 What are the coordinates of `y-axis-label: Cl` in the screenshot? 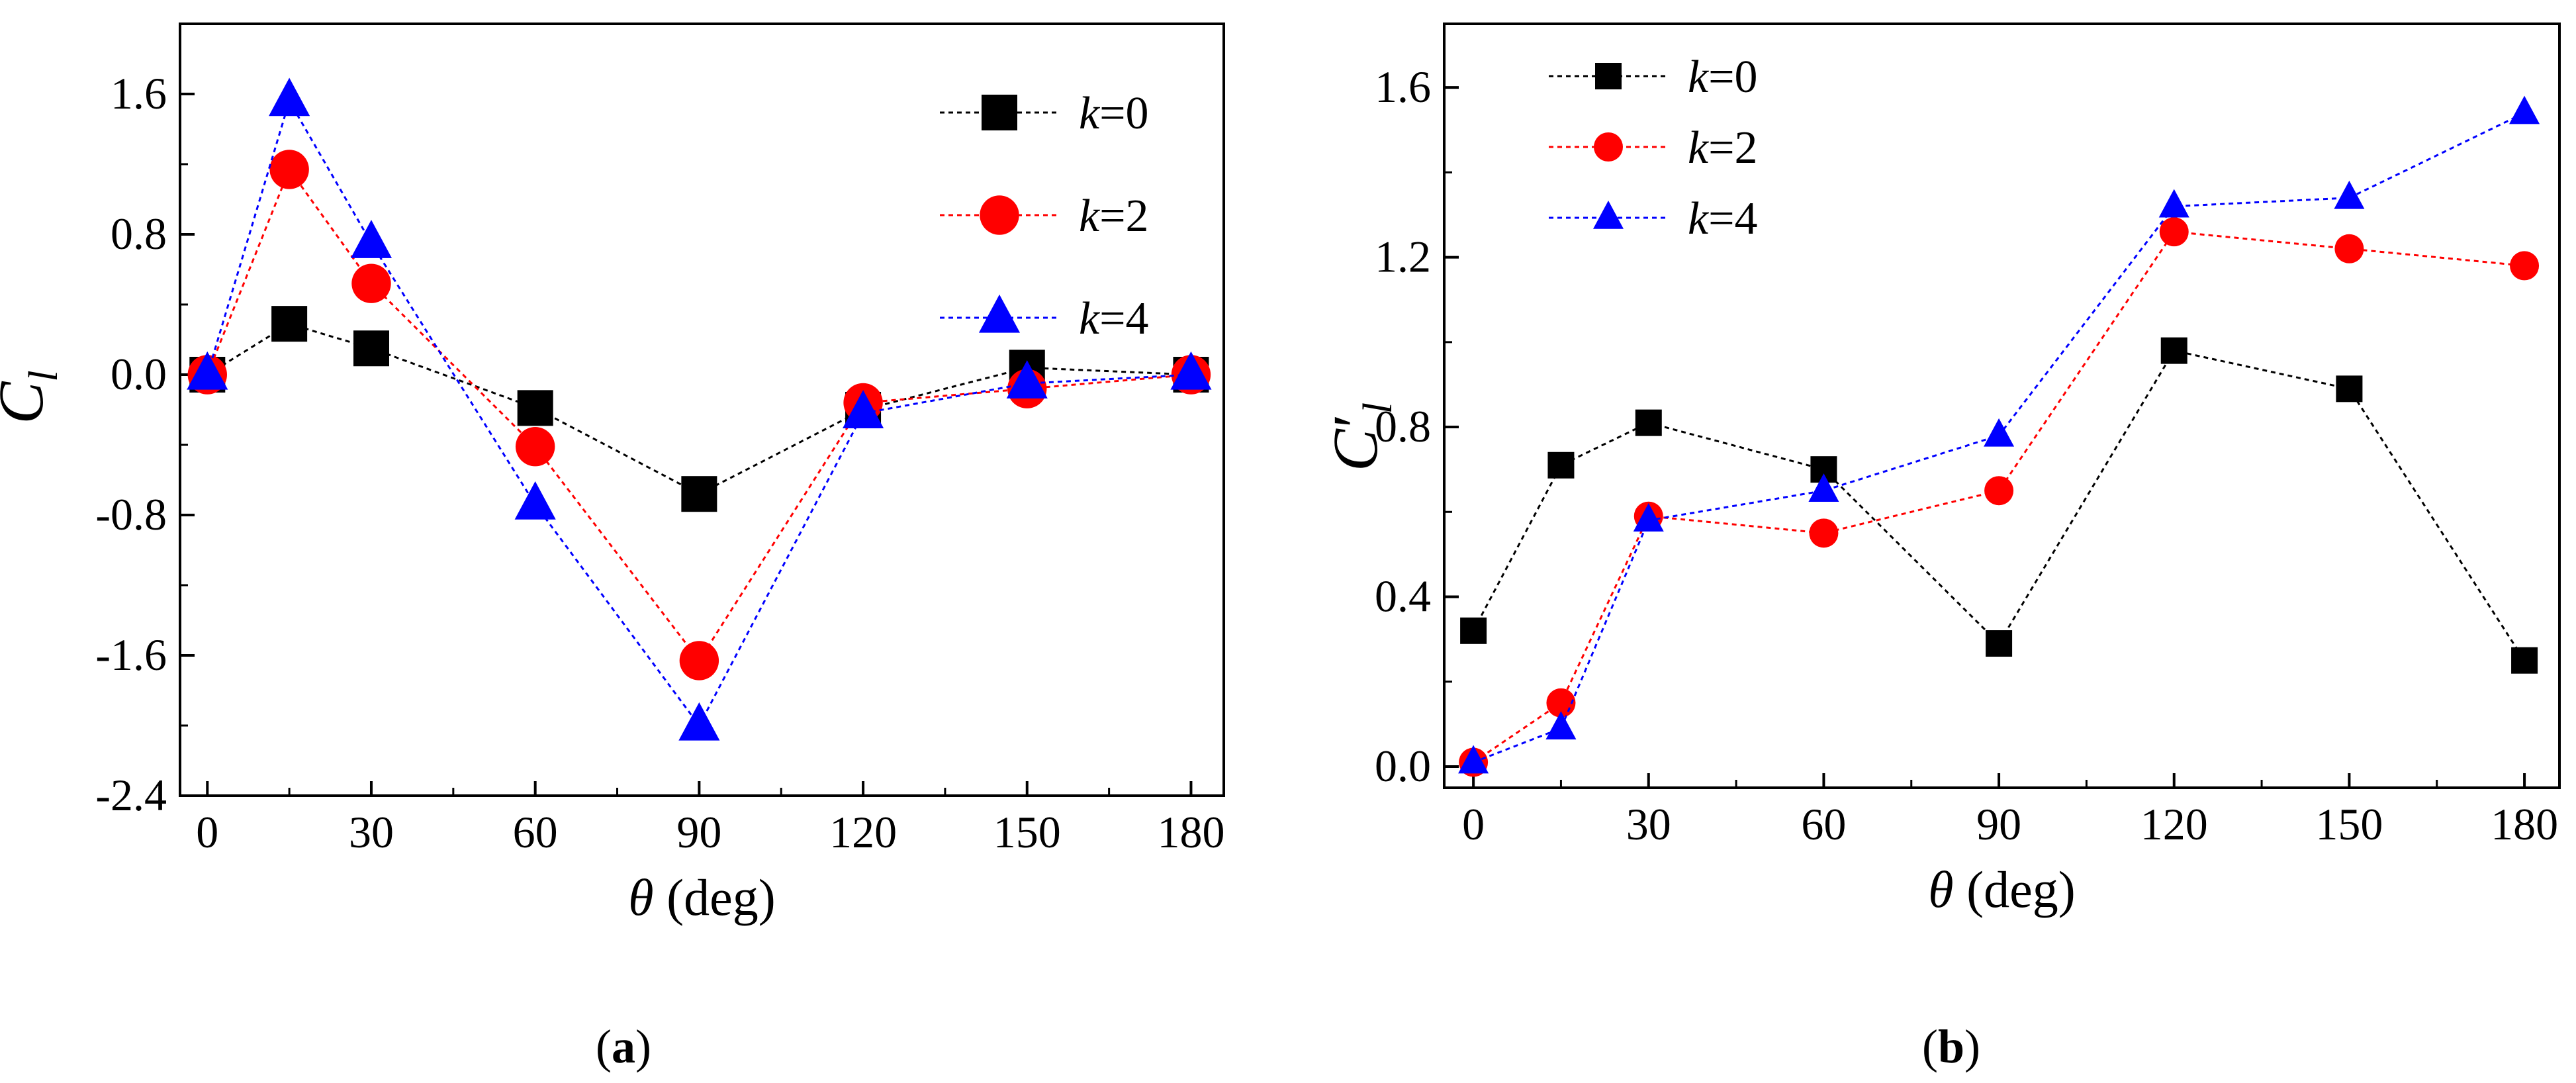 It's located at (33, 397).